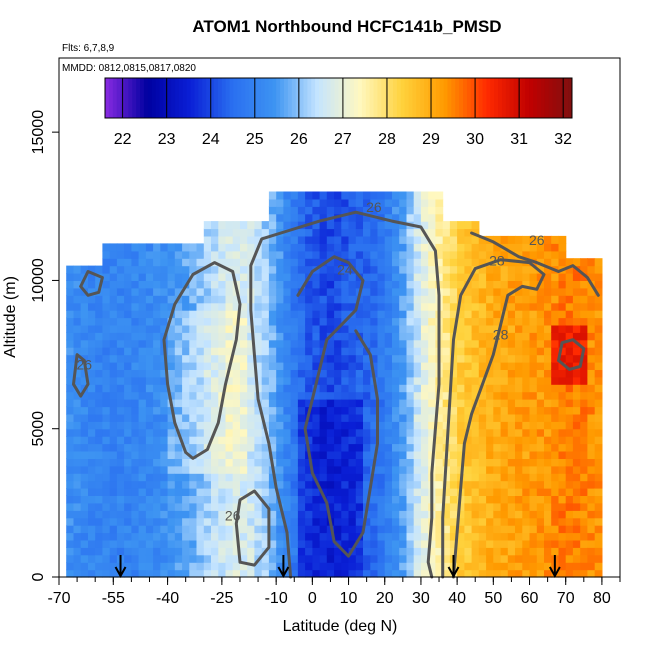  Describe the element at coordinates (129, 68) in the screenshot. I see `dates-note: MMDD: 0812,0815,0817,0820` at that location.